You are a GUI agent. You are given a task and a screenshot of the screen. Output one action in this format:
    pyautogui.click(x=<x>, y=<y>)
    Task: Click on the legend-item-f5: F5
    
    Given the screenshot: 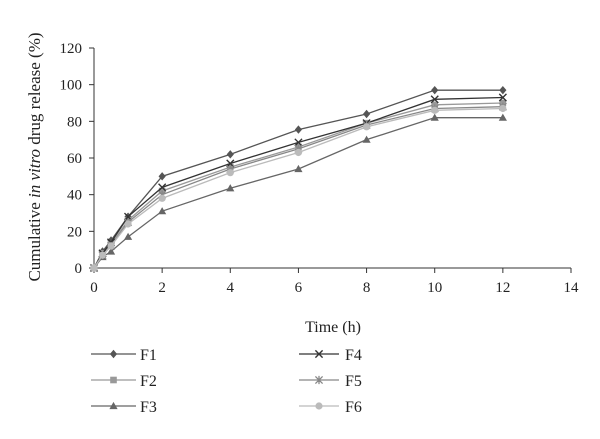 What is the action you would take?
    pyautogui.click(x=330, y=381)
    